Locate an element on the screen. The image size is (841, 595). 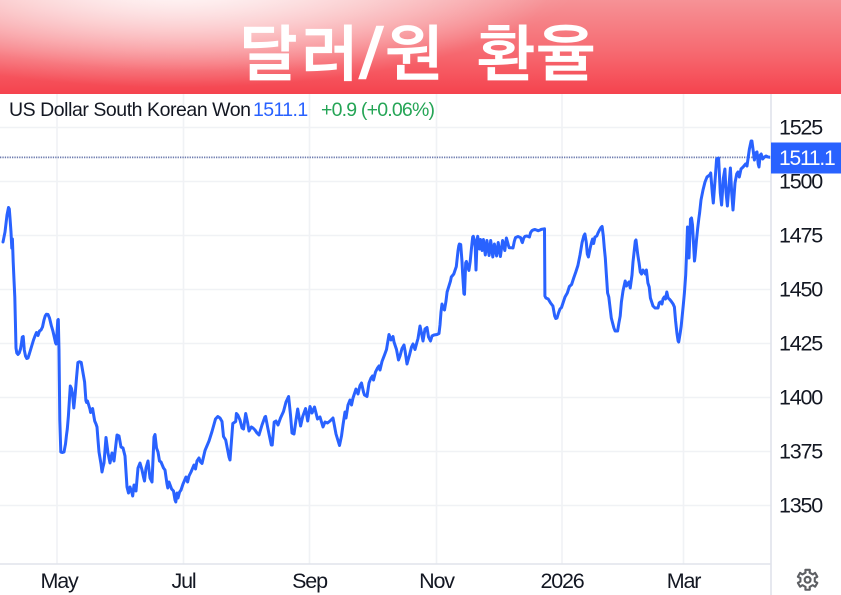
svg-text: 1350 is located at coordinates (801, 506).